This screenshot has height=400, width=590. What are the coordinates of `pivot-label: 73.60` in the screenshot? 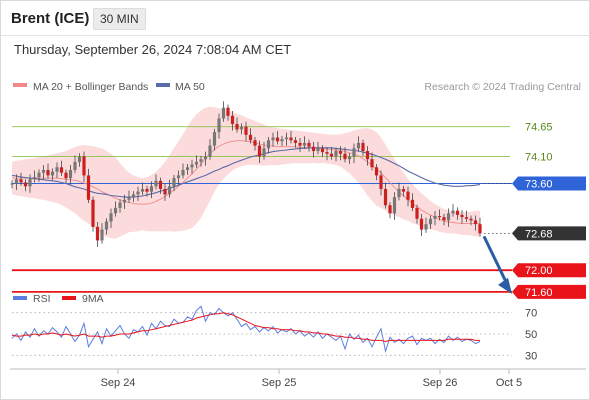 It's located at (539, 185).